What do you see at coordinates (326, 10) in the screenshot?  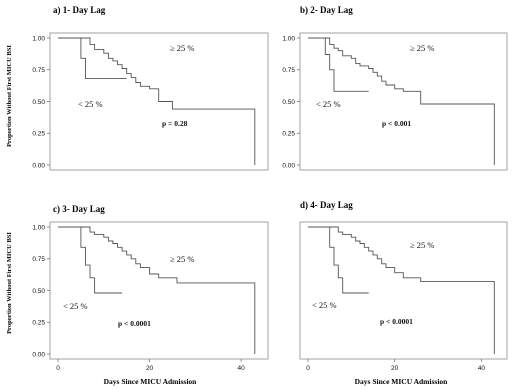 I see `panel-title: b) 2- Day Lag` at bounding box center [326, 10].